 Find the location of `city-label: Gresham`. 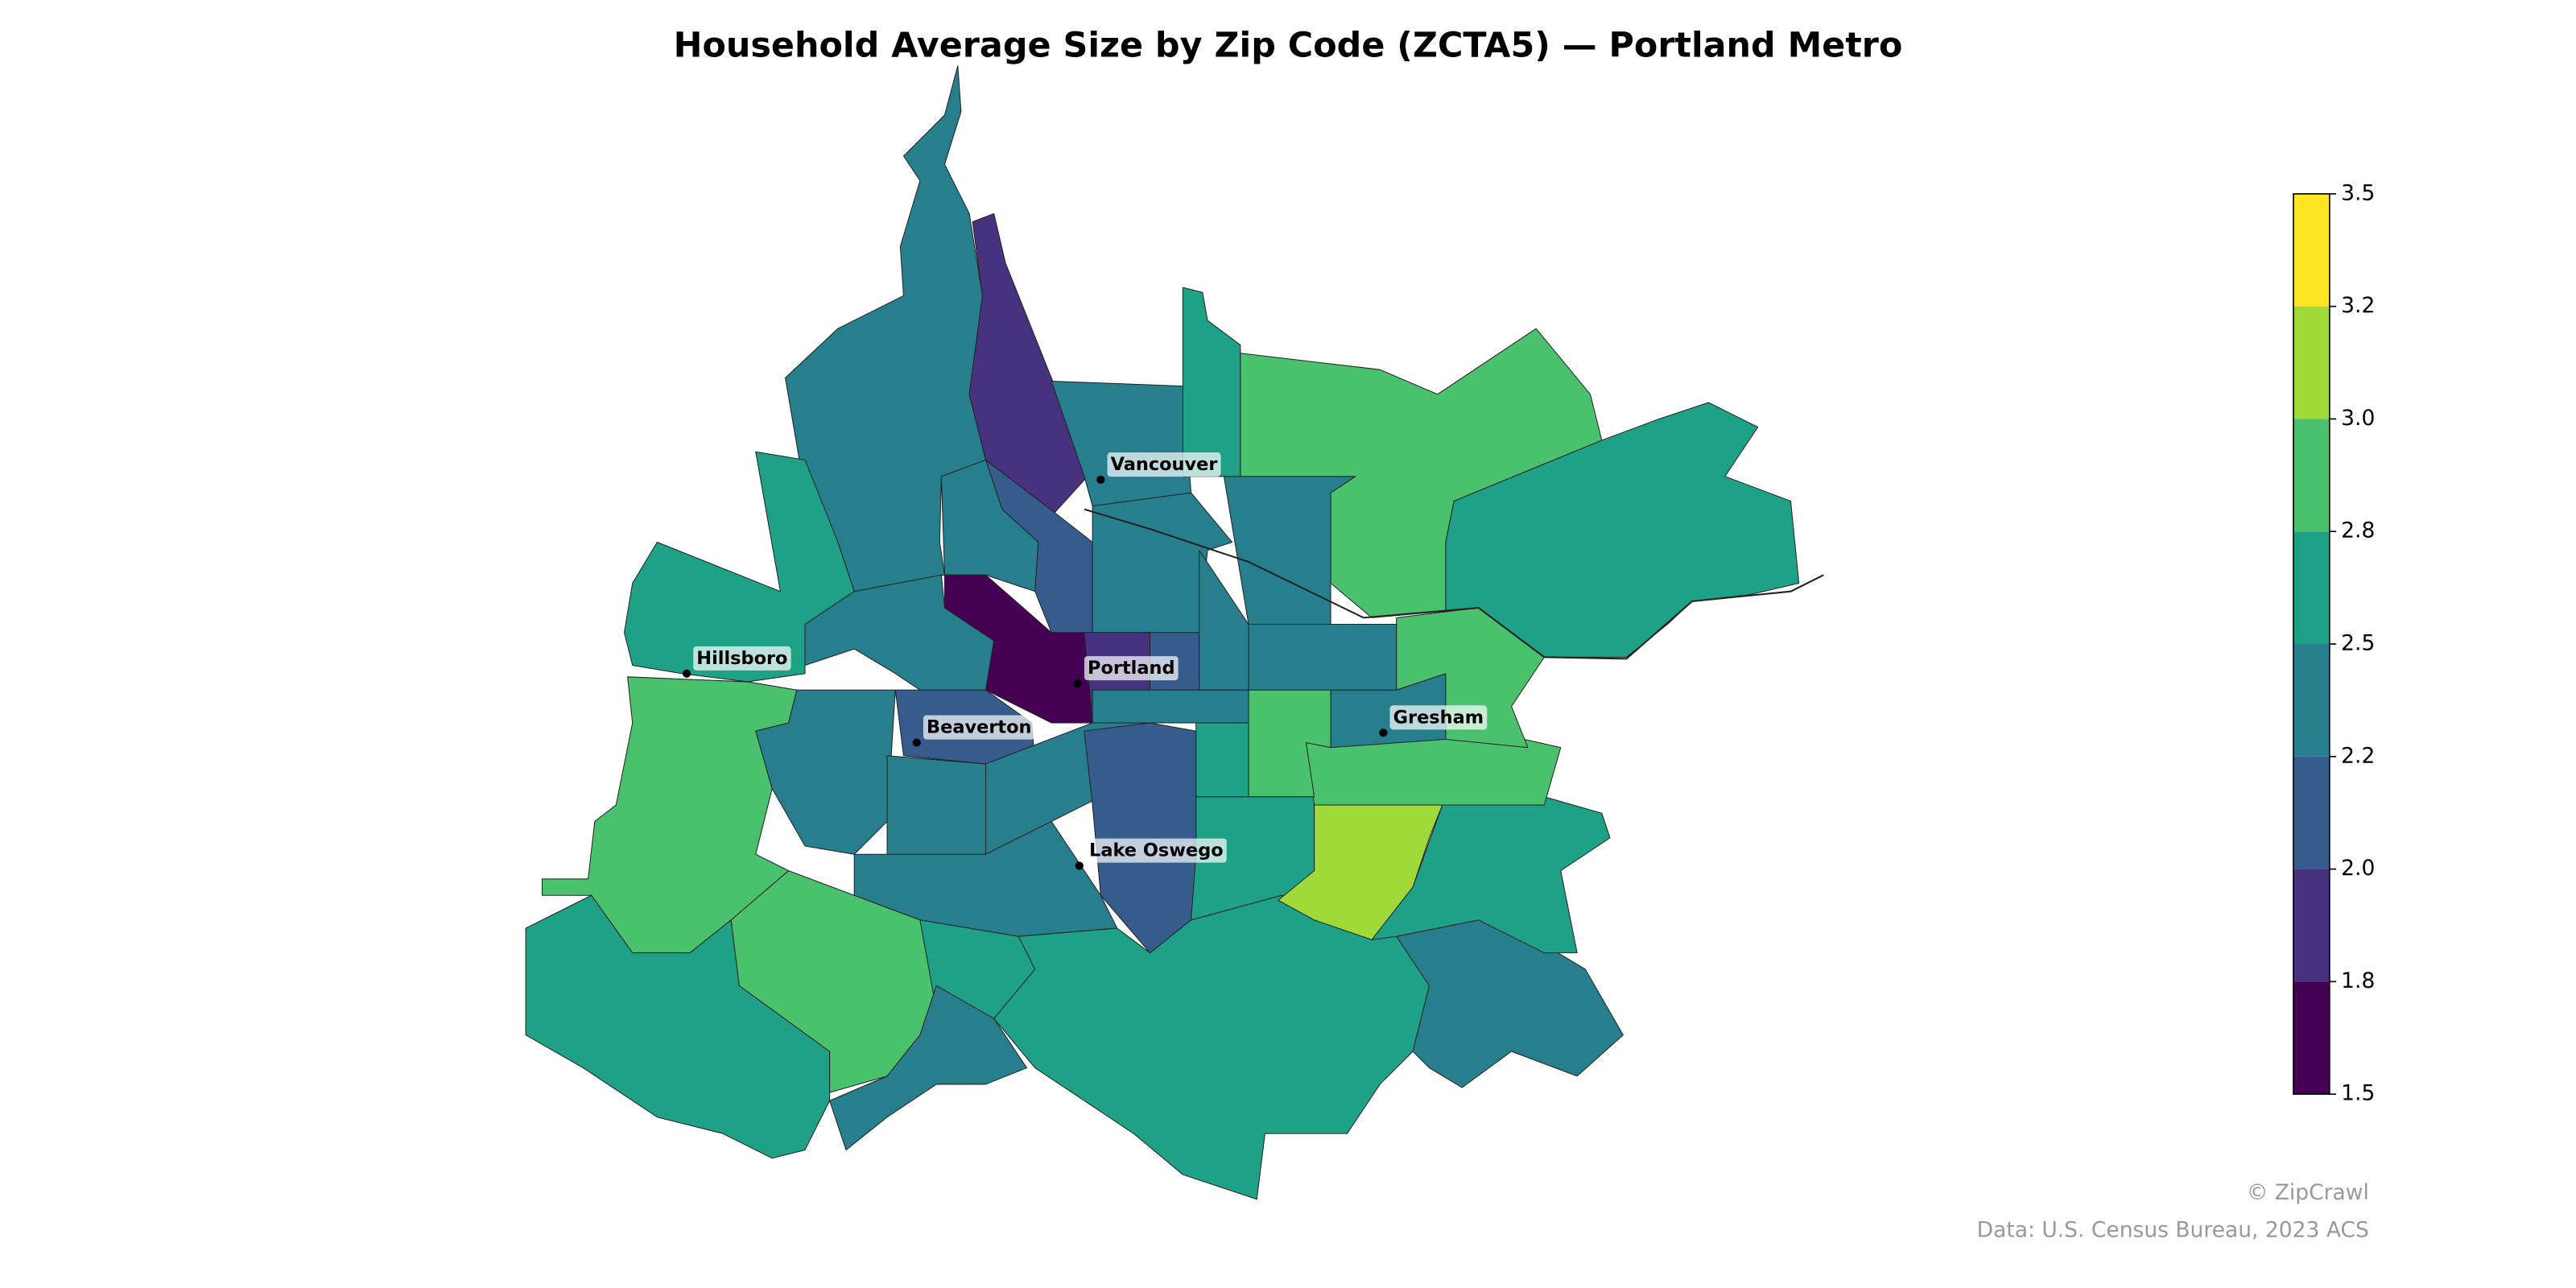

city-label: Gresham is located at coordinates (1438, 717).